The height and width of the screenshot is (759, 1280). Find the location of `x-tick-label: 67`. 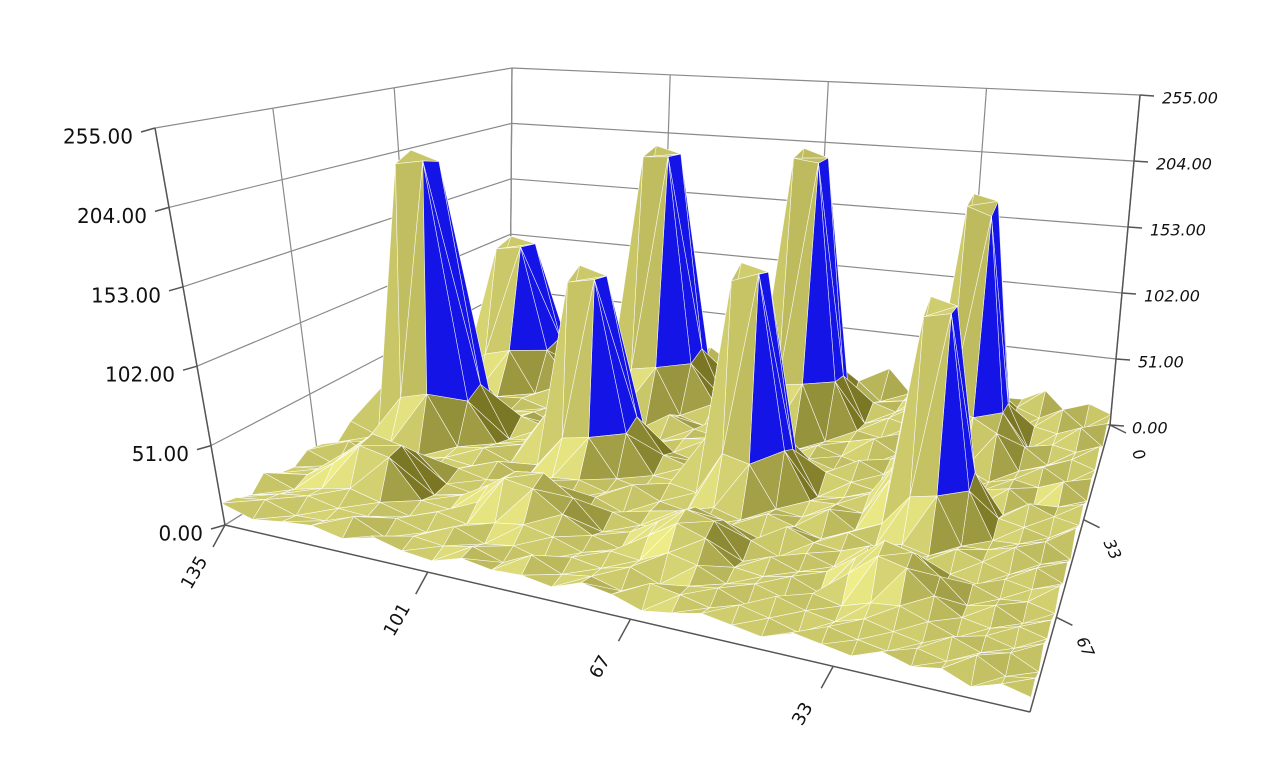

x-tick-label: 67 is located at coordinates (600, 667).